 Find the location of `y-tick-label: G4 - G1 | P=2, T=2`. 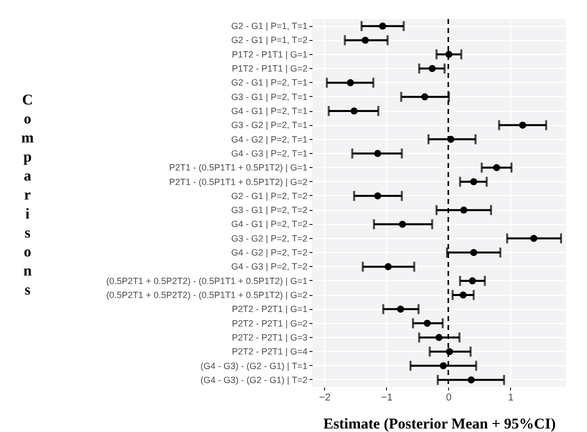

y-tick-label: G4 - G1 | P=2, T=2 is located at coordinates (269, 224).